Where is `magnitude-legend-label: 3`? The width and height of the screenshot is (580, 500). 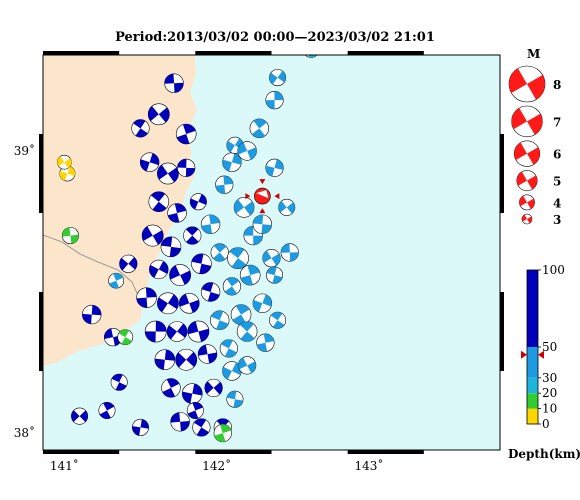 magnitude-legend-label: 3 is located at coordinates (557, 220).